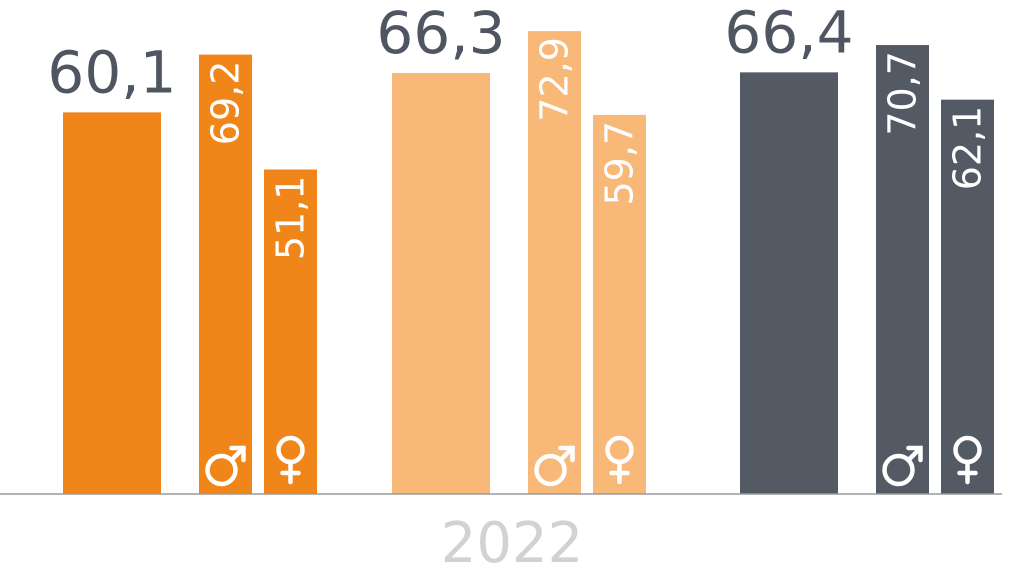 This screenshot has height=578, width=1024. Describe the element at coordinates (512, 543) in the screenshot. I see `year-label: 2022` at that location.